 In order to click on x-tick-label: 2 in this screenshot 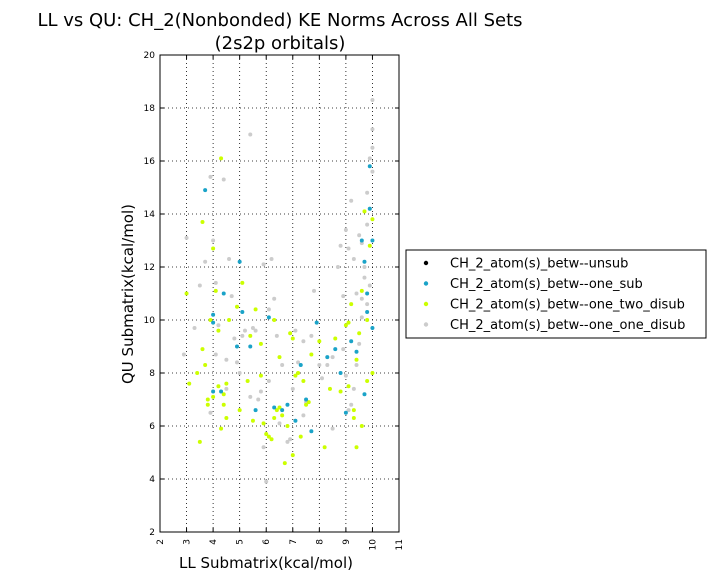, I will do `click(161, 542)`.